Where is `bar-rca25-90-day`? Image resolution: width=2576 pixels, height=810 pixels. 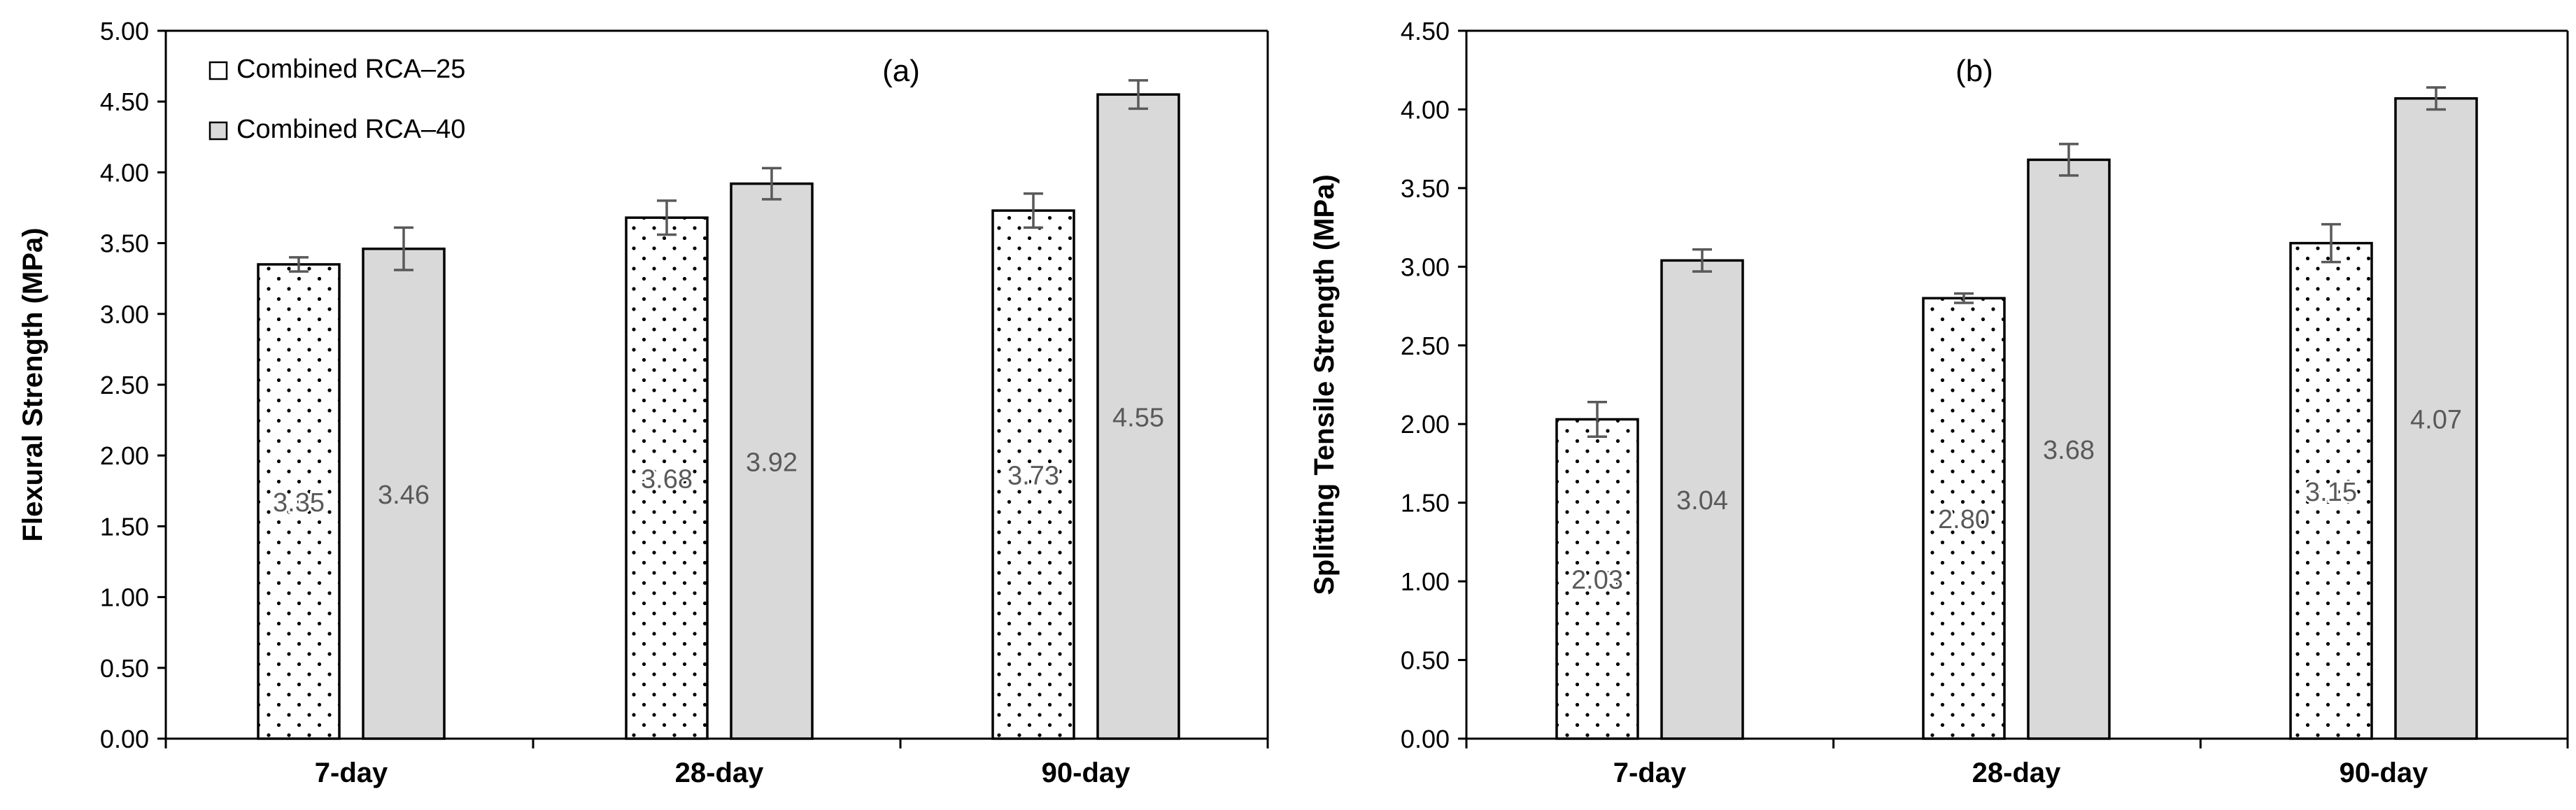 bar-rca25-90-day is located at coordinates (1033, 475).